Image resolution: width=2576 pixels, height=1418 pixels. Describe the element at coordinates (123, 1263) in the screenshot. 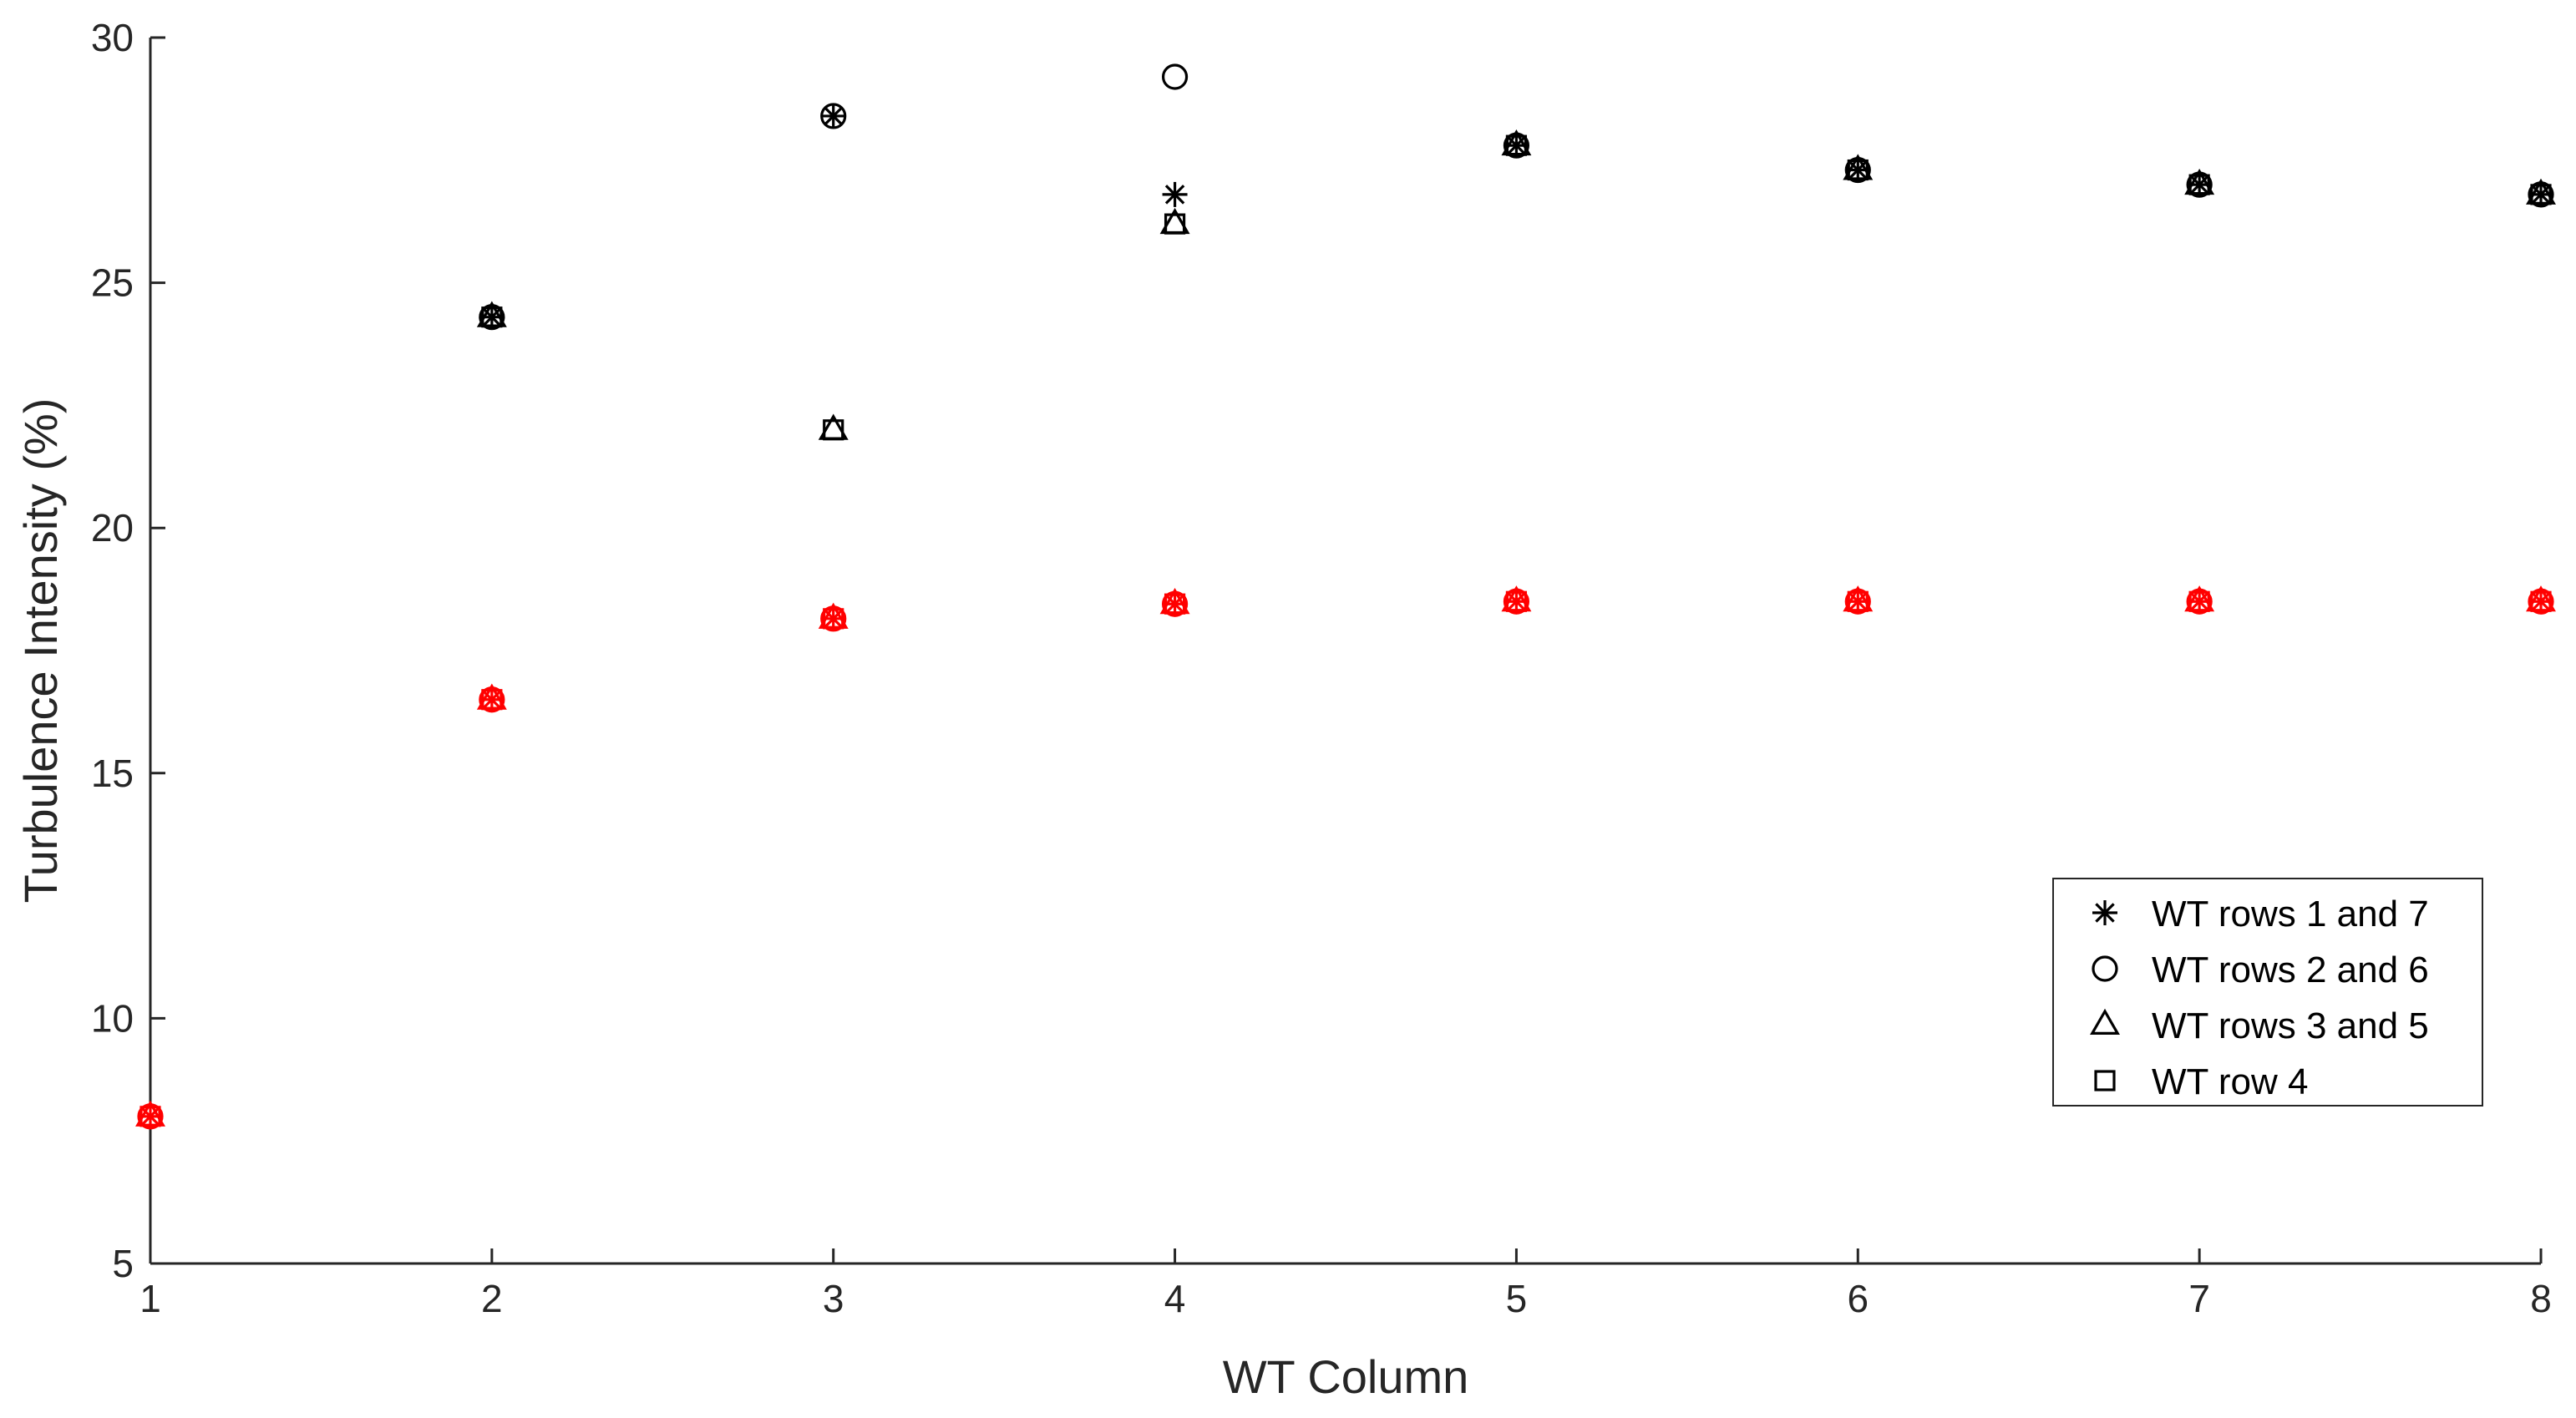

I see `y-tick-label: 5` at that location.